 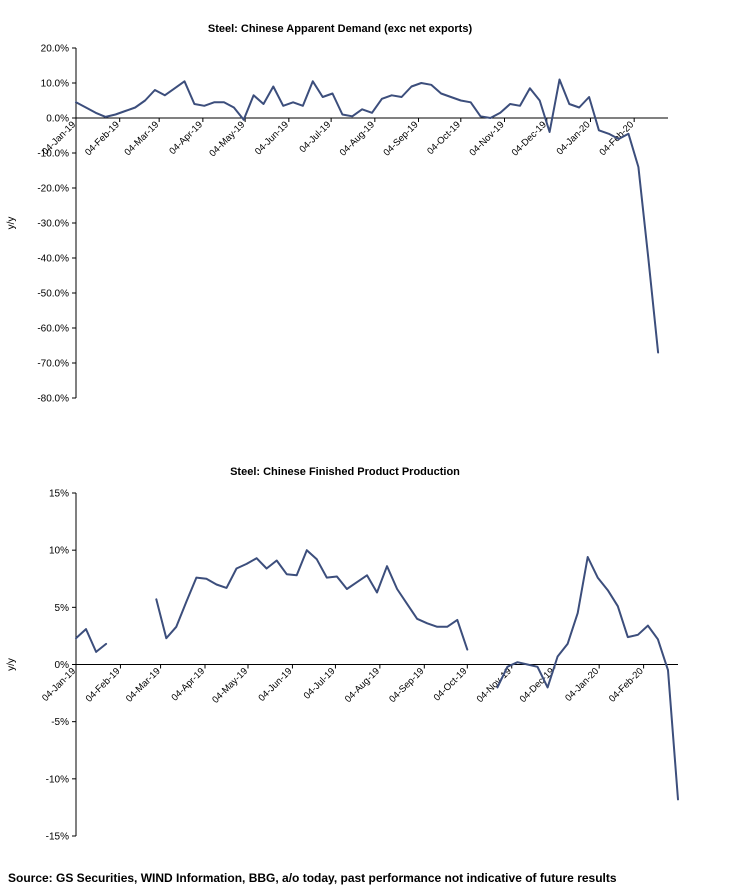 I want to click on y-tick-label: -30.0%, so click(x=53, y=224).